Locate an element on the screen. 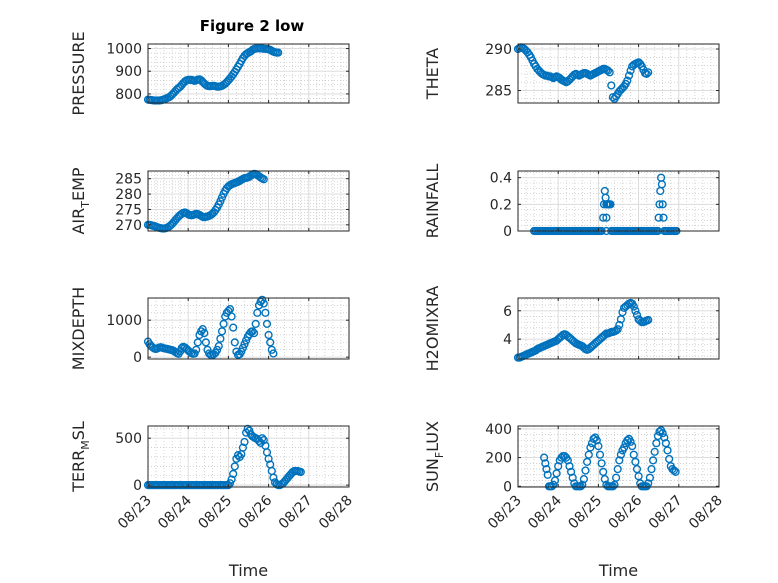 This screenshot has width=778, height=583. subplot-6: 4 6 H2OMIXRA is located at coordinates (571, 328).